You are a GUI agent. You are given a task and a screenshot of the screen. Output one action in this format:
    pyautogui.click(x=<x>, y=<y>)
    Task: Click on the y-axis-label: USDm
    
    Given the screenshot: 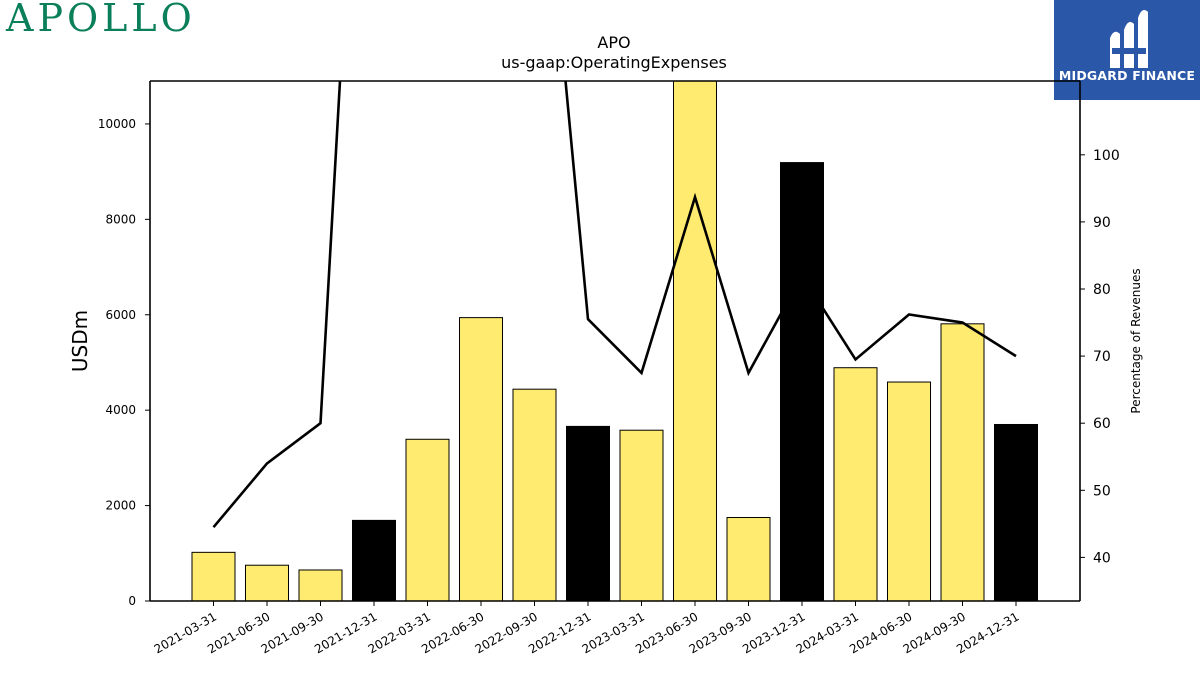 What is the action you would take?
    pyautogui.click(x=80, y=341)
    